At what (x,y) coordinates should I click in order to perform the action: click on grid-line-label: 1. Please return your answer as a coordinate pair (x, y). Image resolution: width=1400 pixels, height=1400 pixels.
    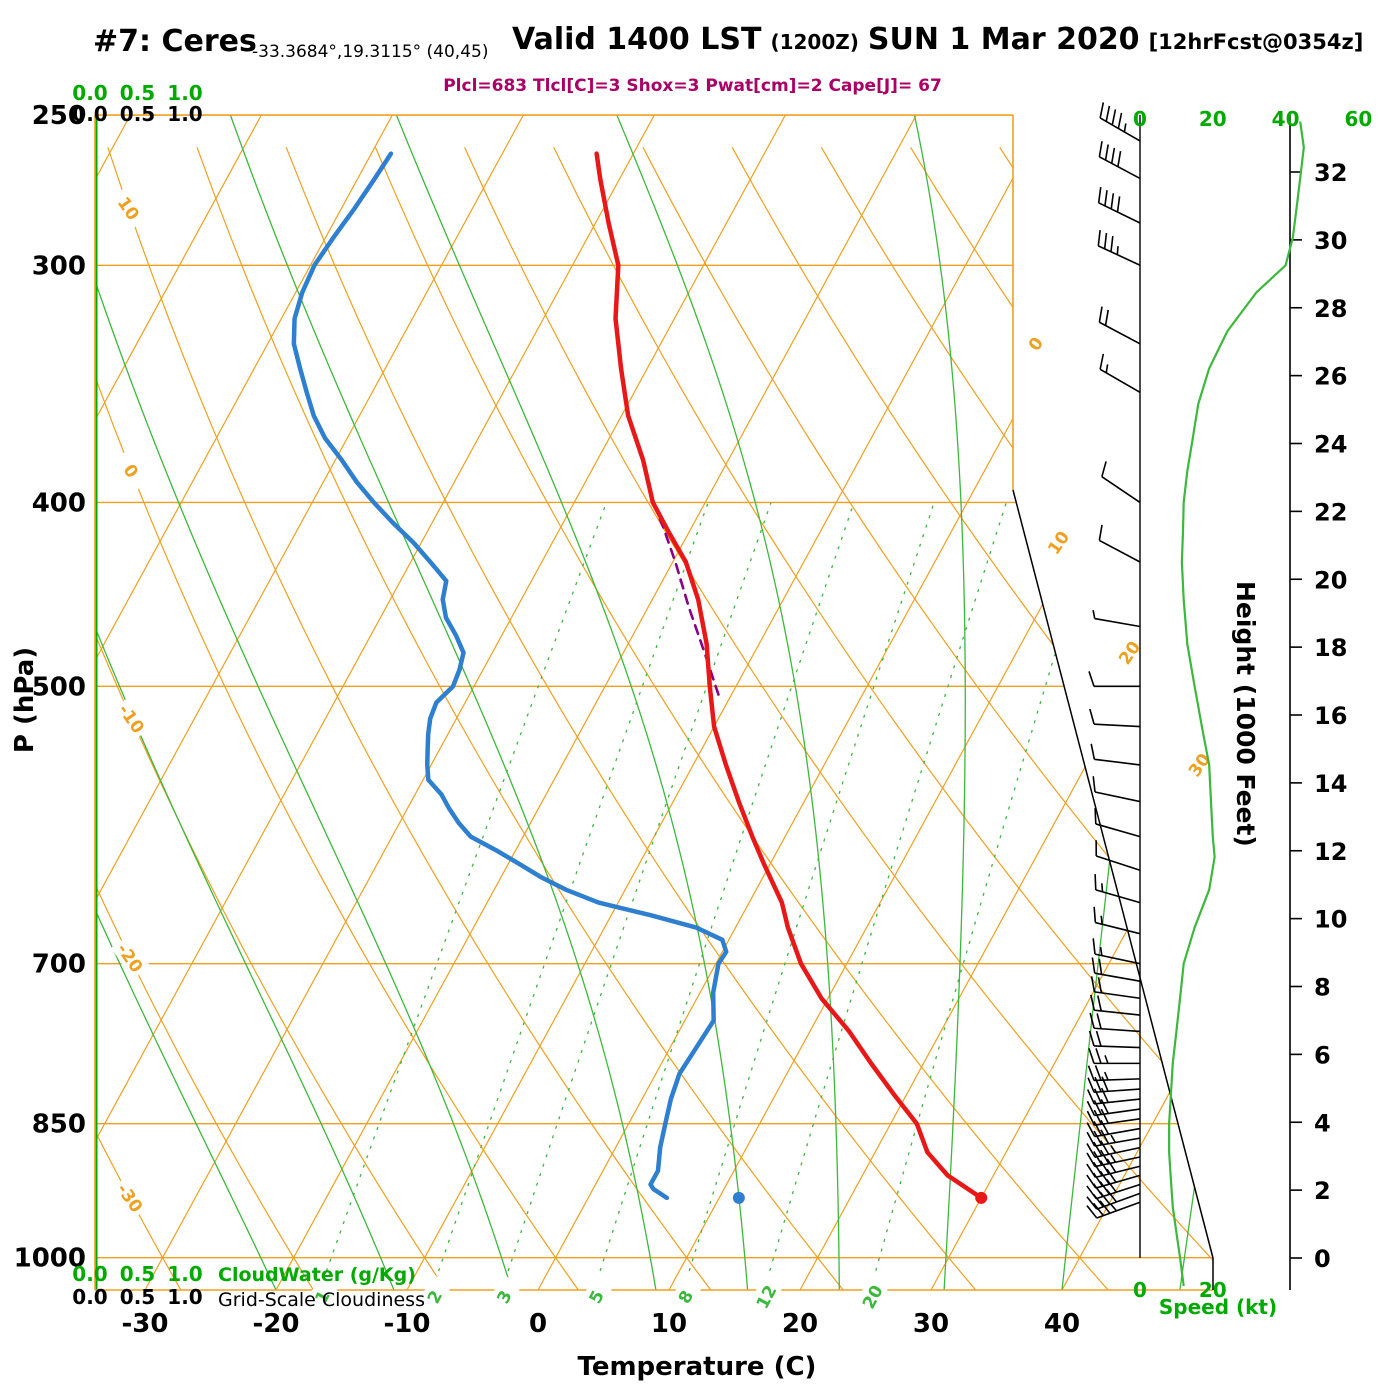
    Looking at the image, I should click on (321, 1296).